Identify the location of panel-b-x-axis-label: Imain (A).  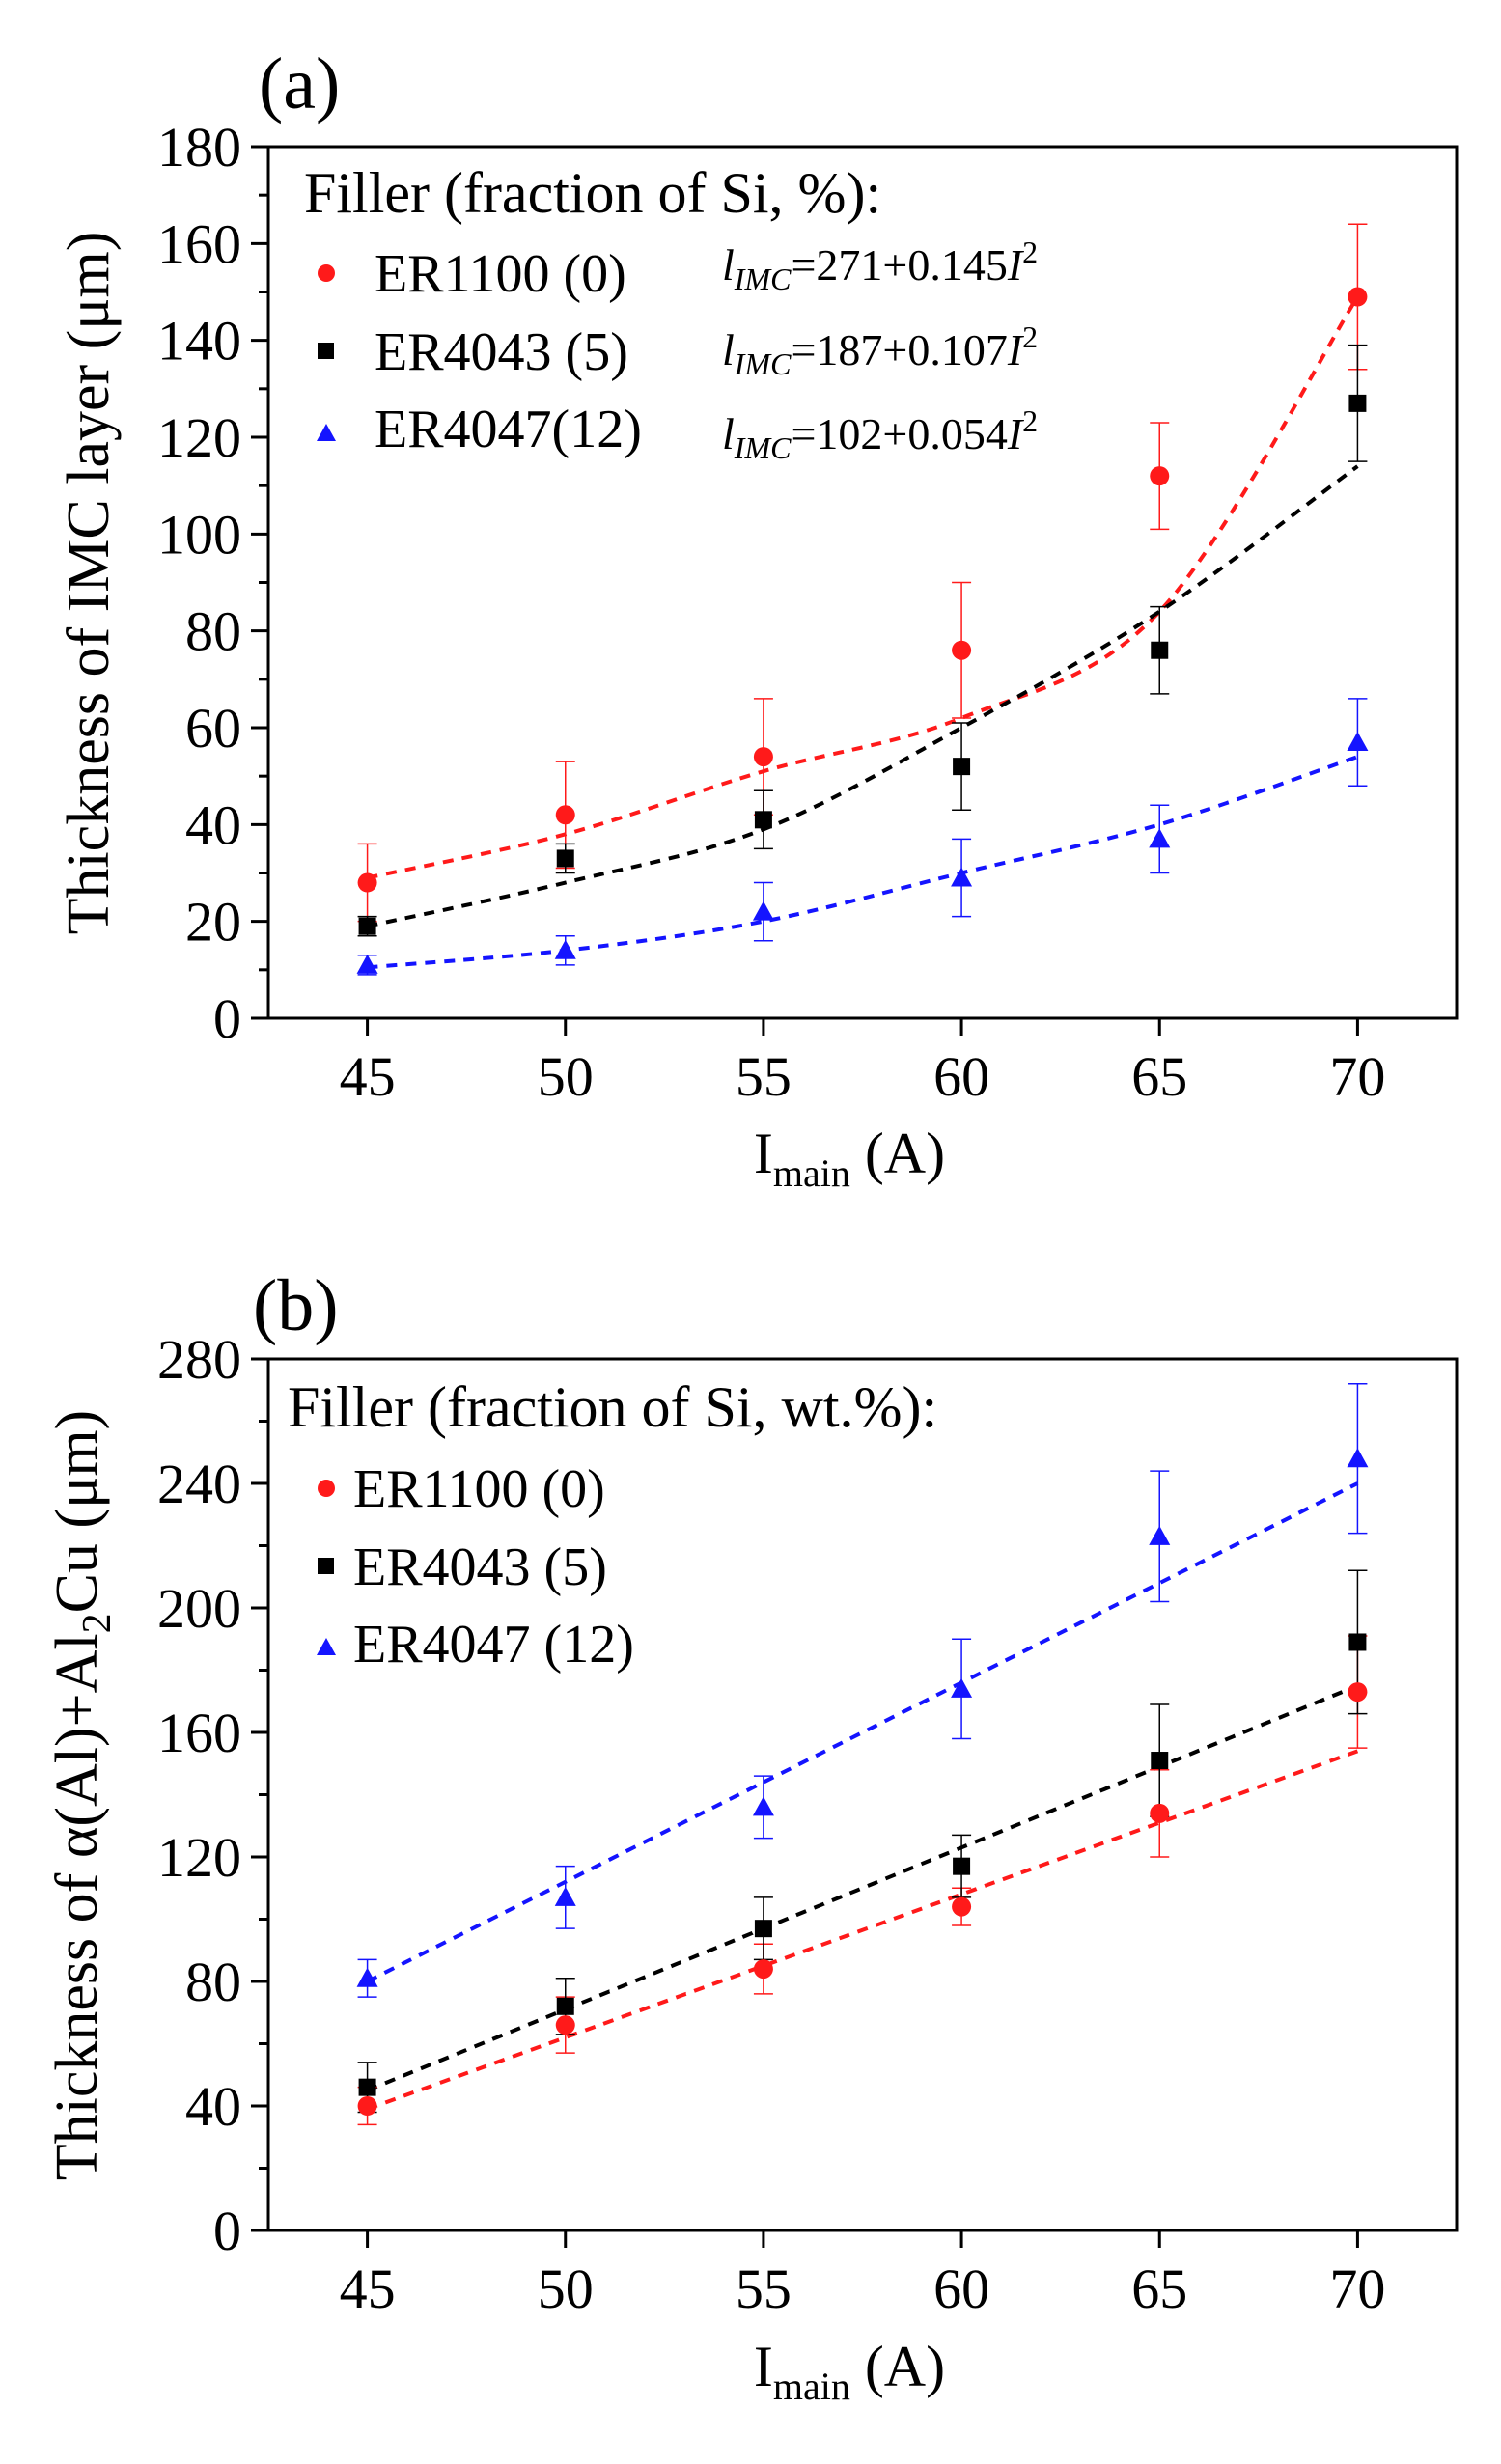
(849, 2372).